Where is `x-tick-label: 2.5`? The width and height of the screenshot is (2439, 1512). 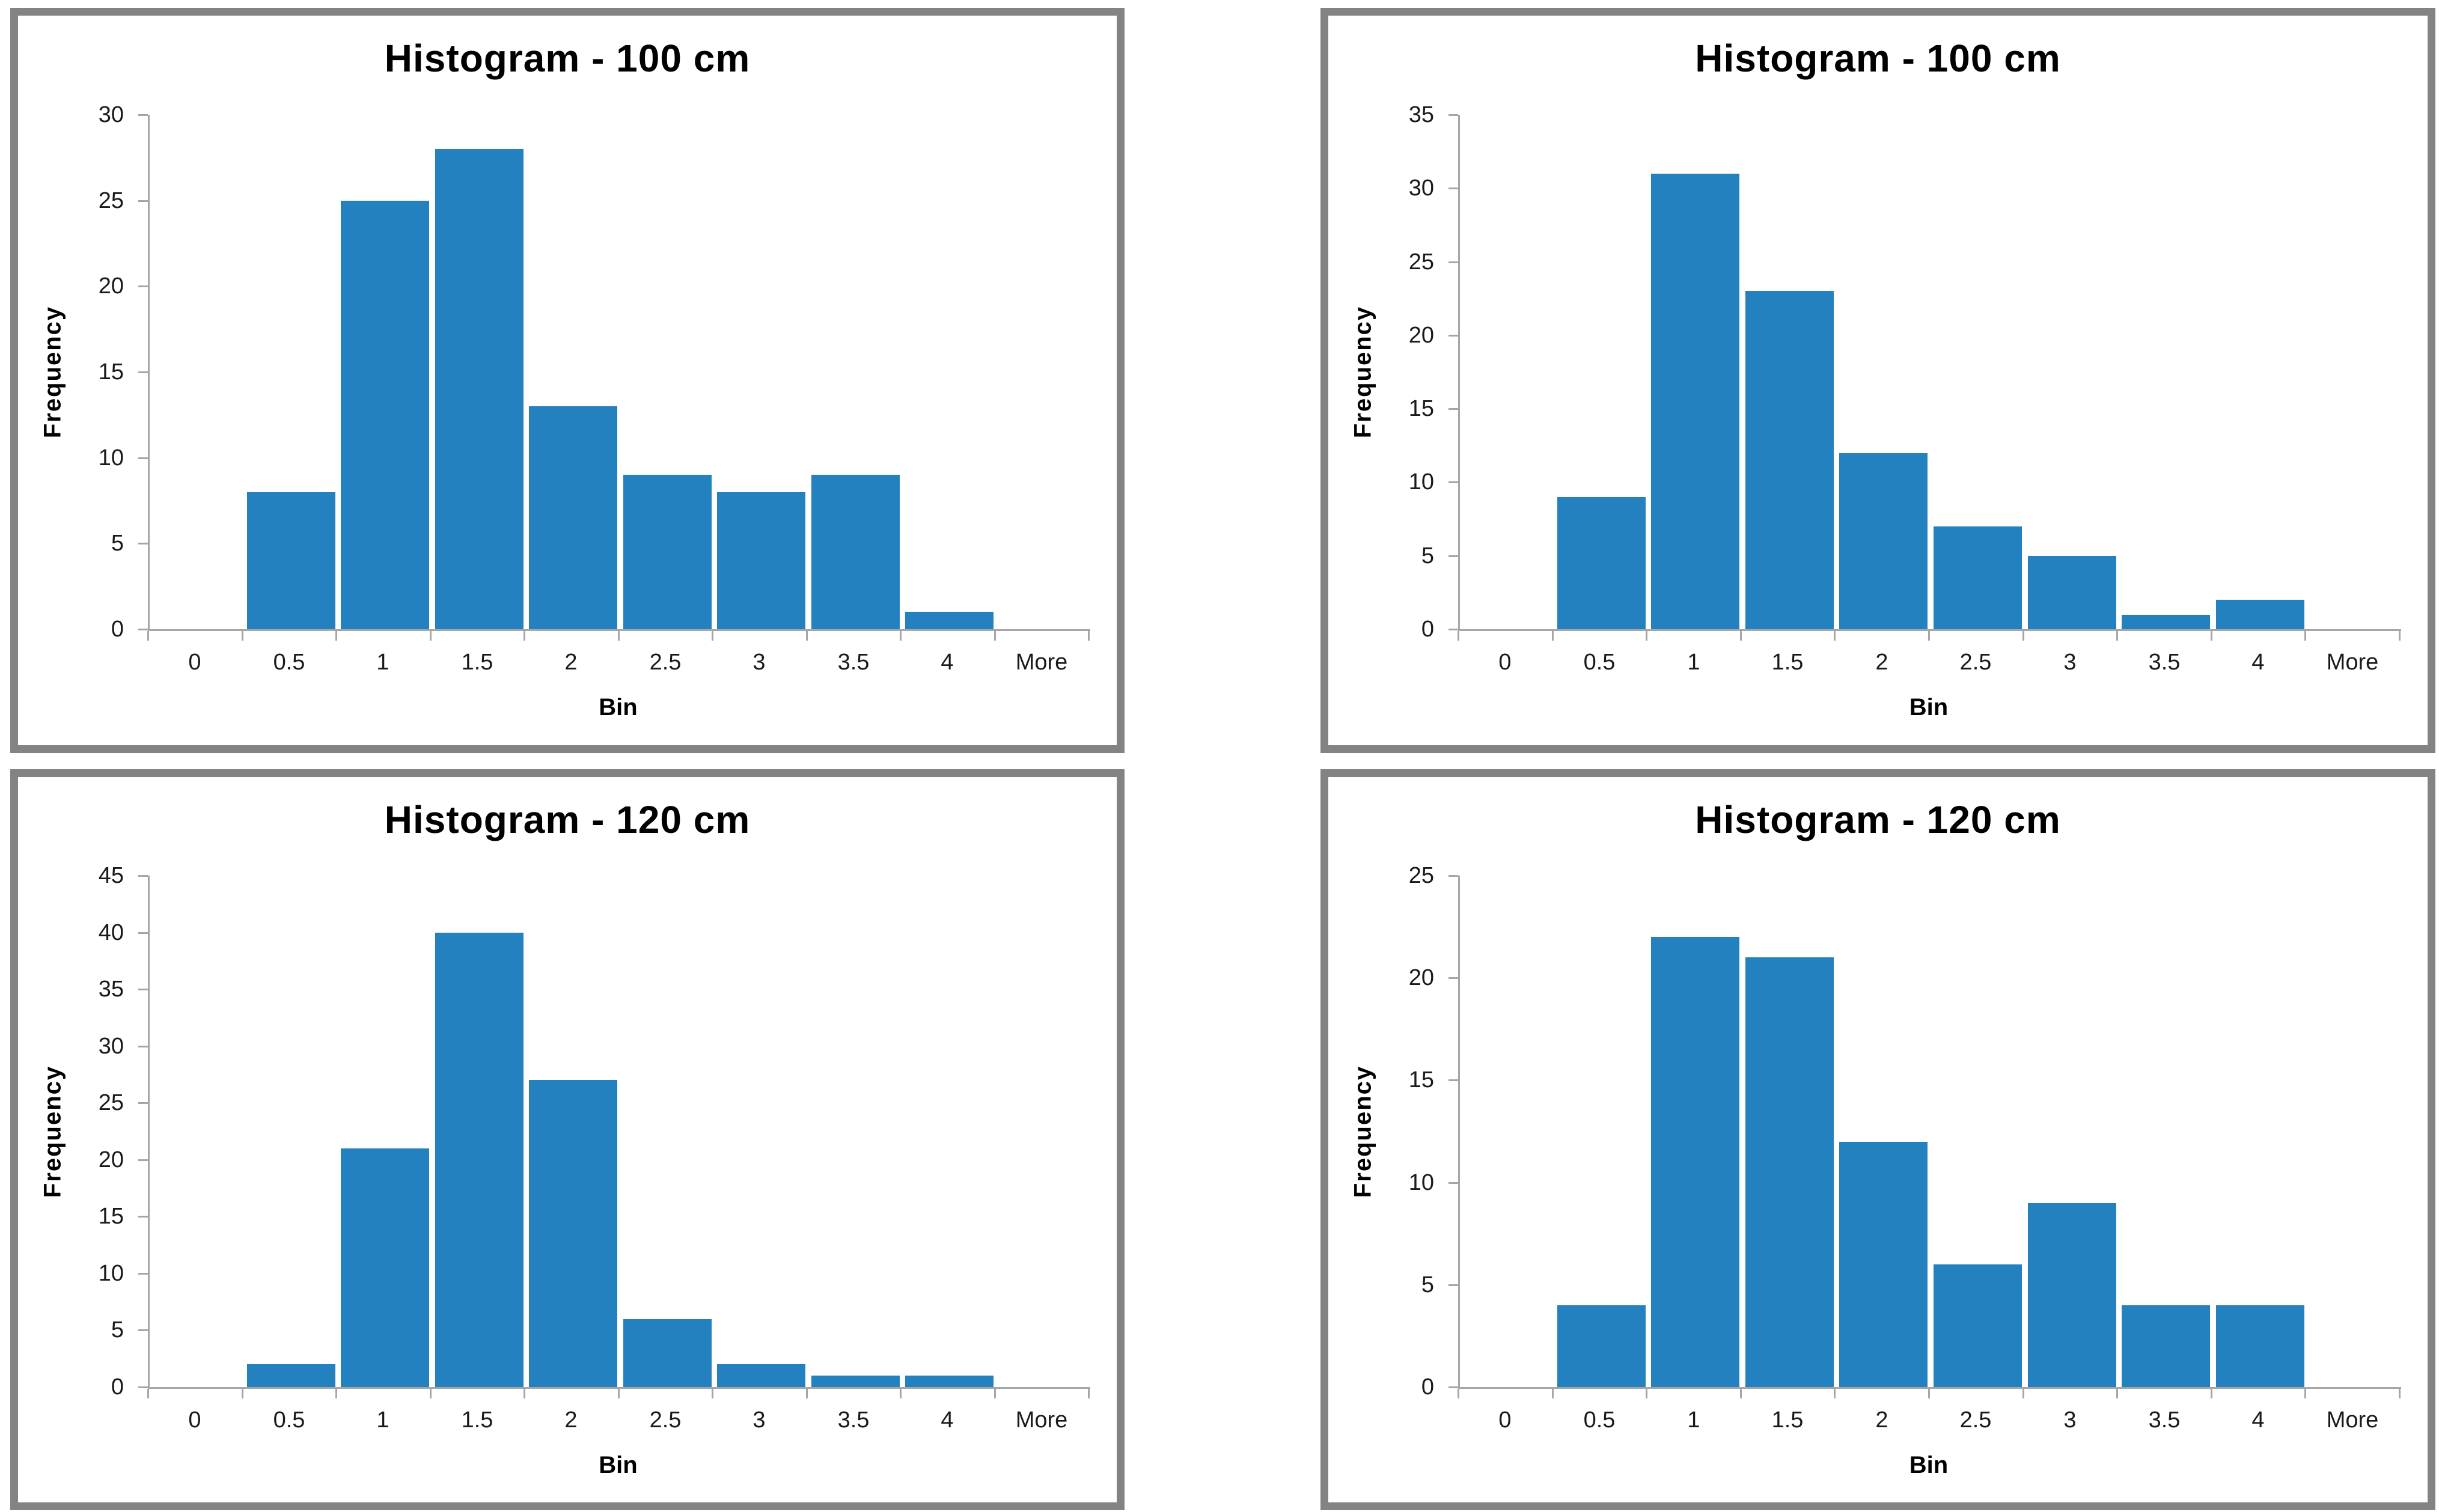
x-tick-label: 2.5 is located at coordinates (1975, 662).